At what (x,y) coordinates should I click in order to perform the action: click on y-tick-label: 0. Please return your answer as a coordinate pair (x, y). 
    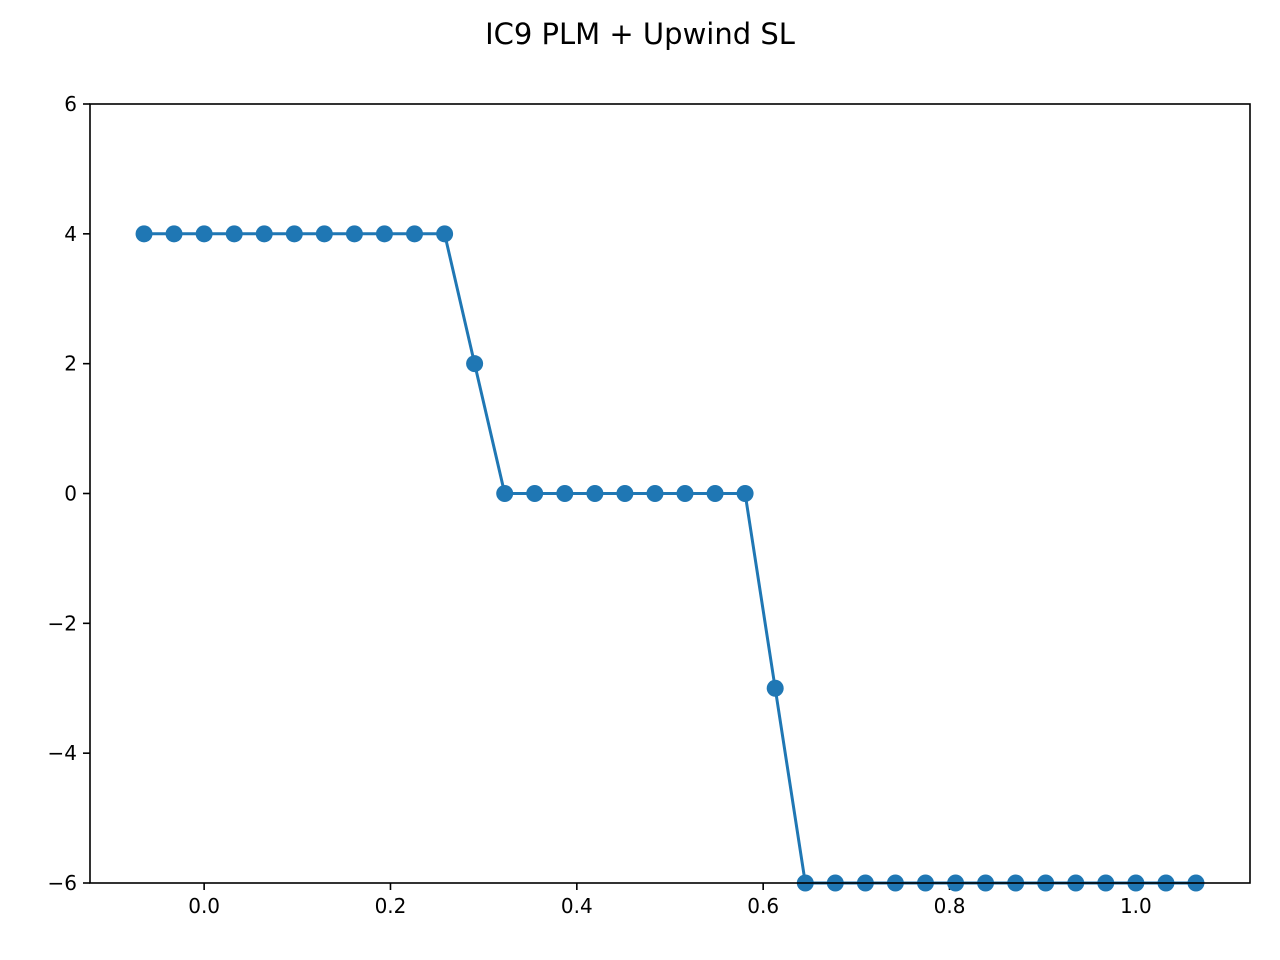
    Looking at the image, I should click on (70, 494).